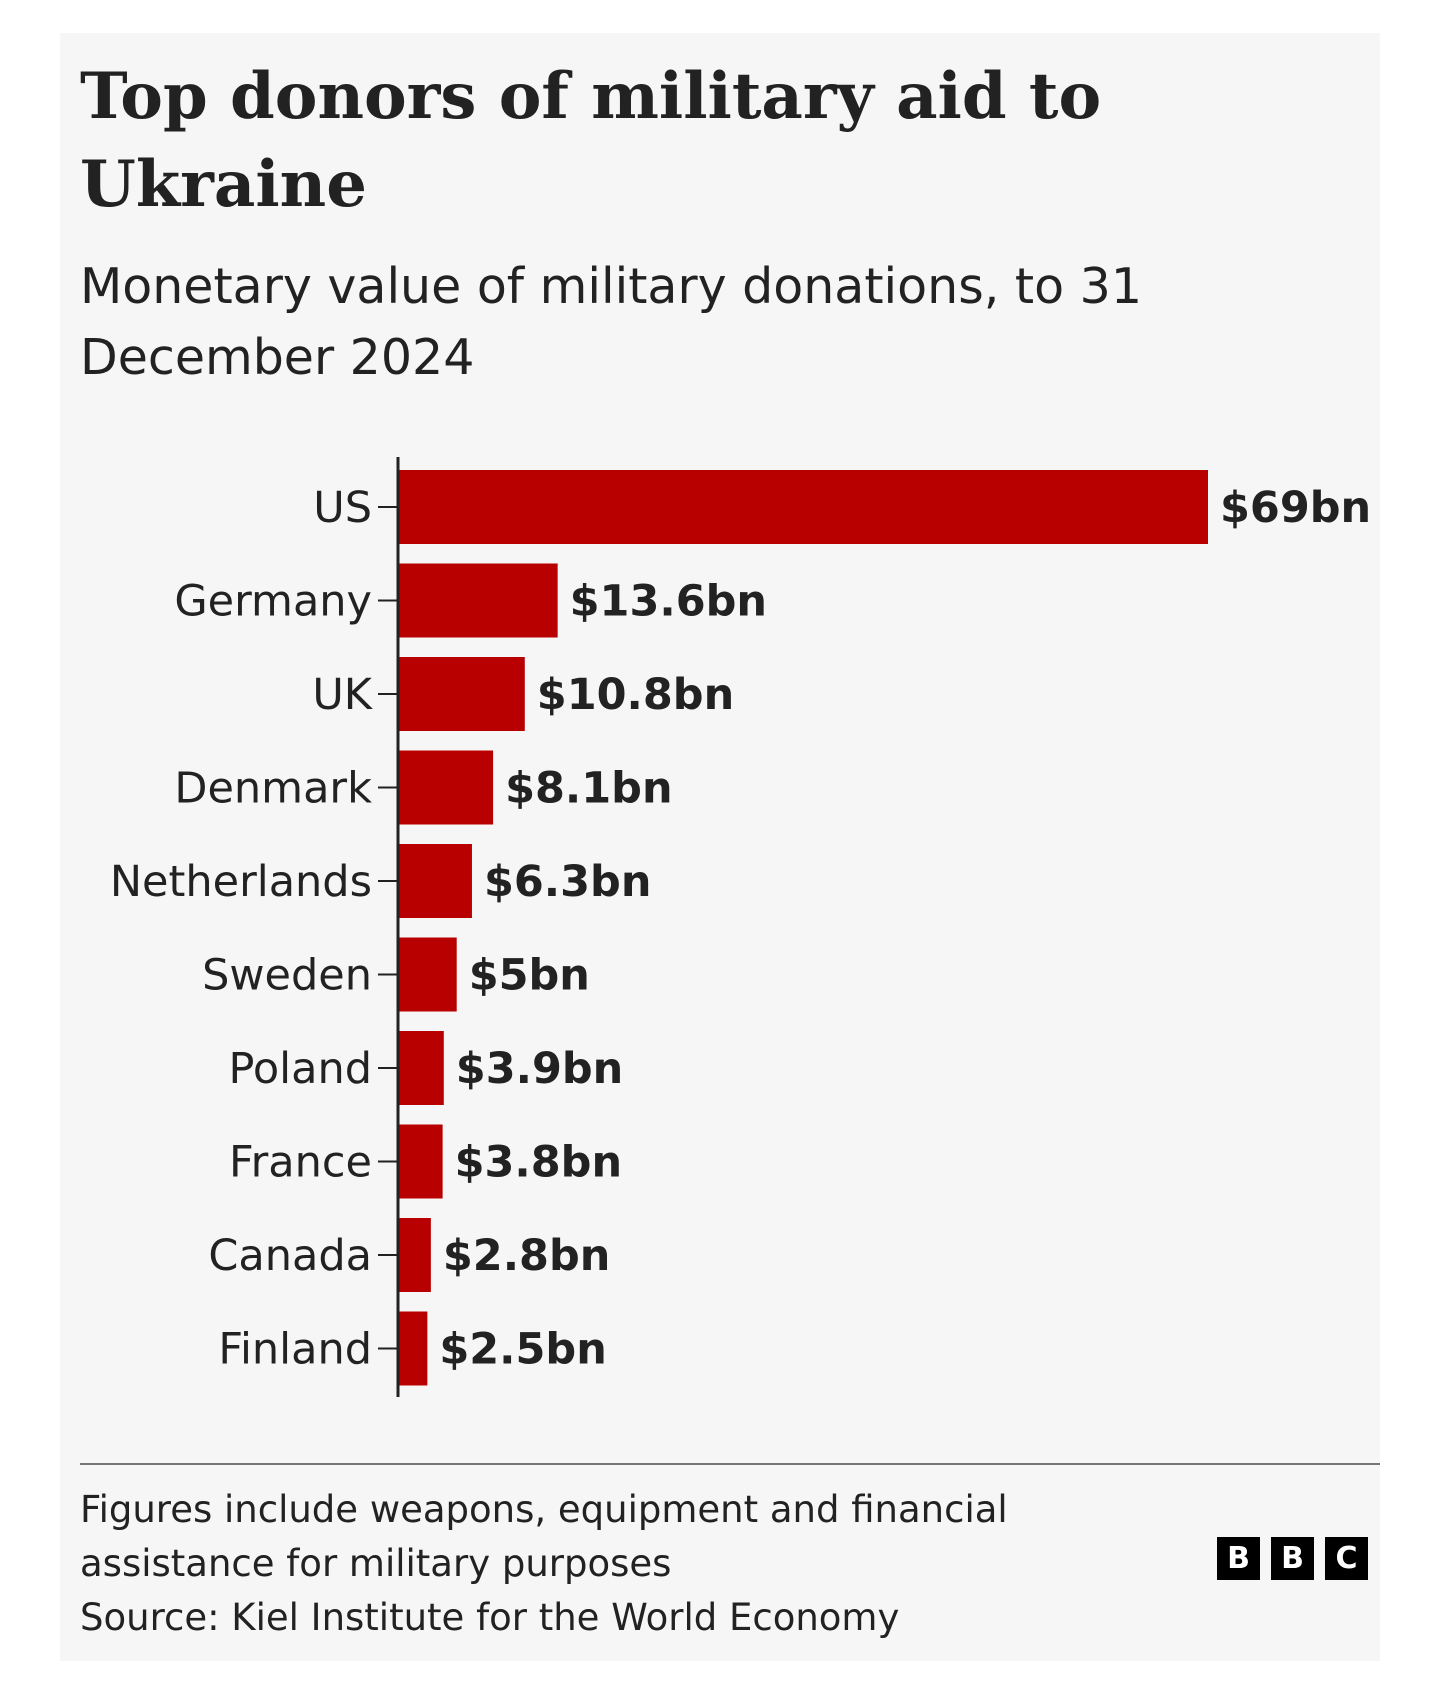 The width and height of the screenshot is (1440, 1704). I want to click on data-label: $2.5bn, so click(523, 1350).